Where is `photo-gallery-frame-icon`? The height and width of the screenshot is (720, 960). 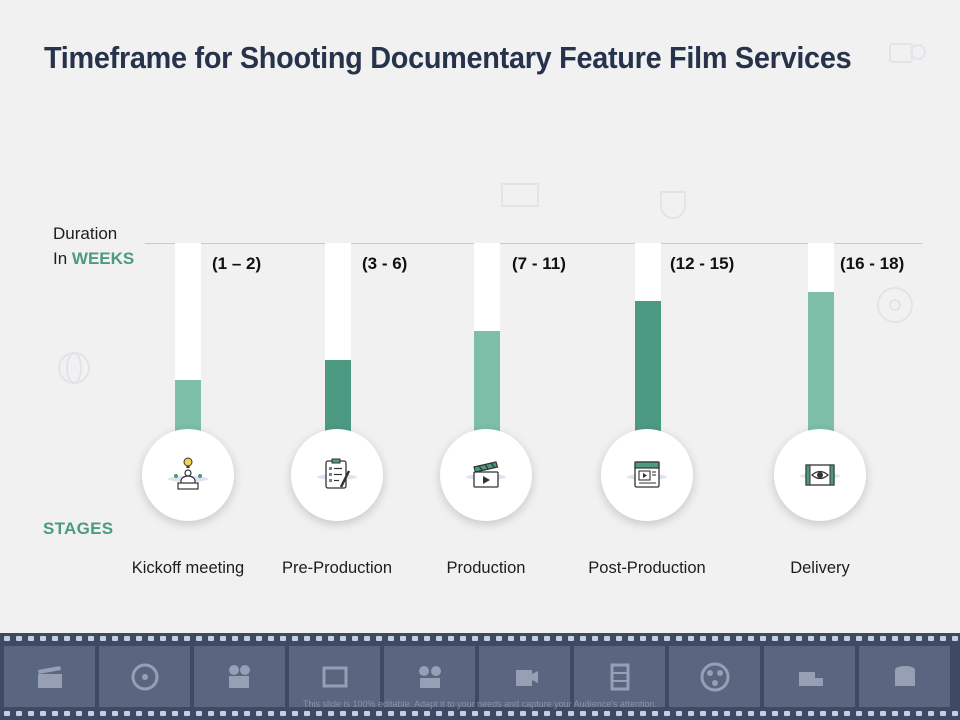 photo-gallery-frame-icon is located at coordinates (334, 676).